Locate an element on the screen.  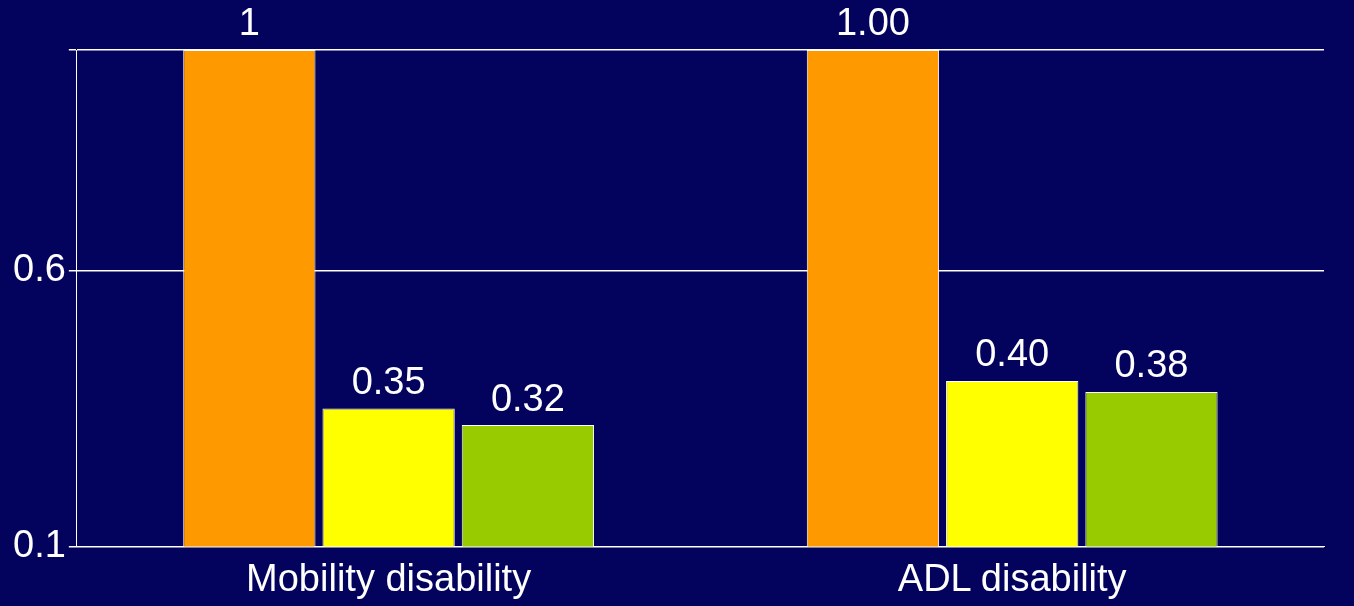
data-label: 1.00 is located at coordinates (872, 22).